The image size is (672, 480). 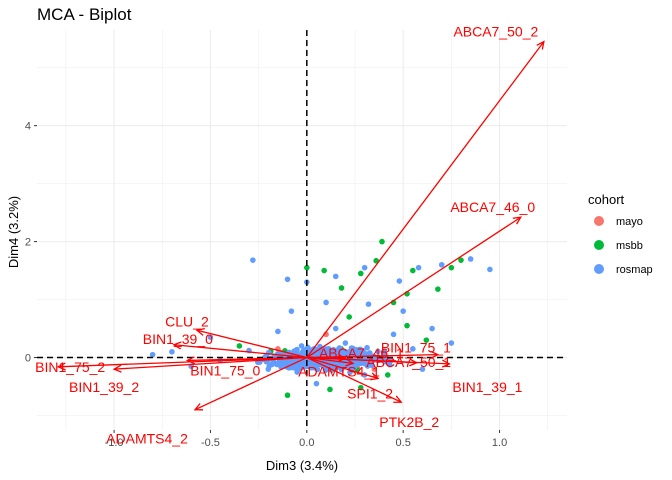 I want to click on x-tick-label: -0.5, so click(x=210, y=443).